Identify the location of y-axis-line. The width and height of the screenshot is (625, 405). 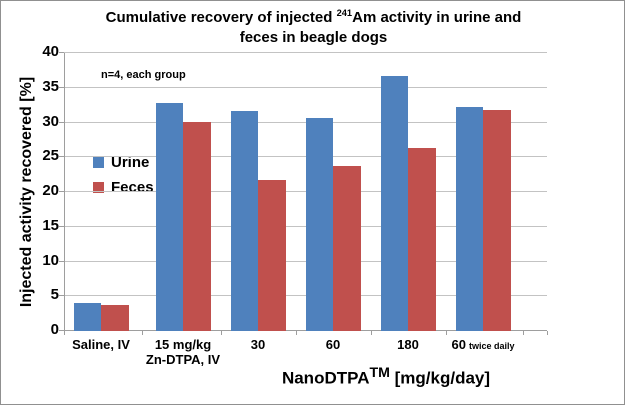
(64, 192).